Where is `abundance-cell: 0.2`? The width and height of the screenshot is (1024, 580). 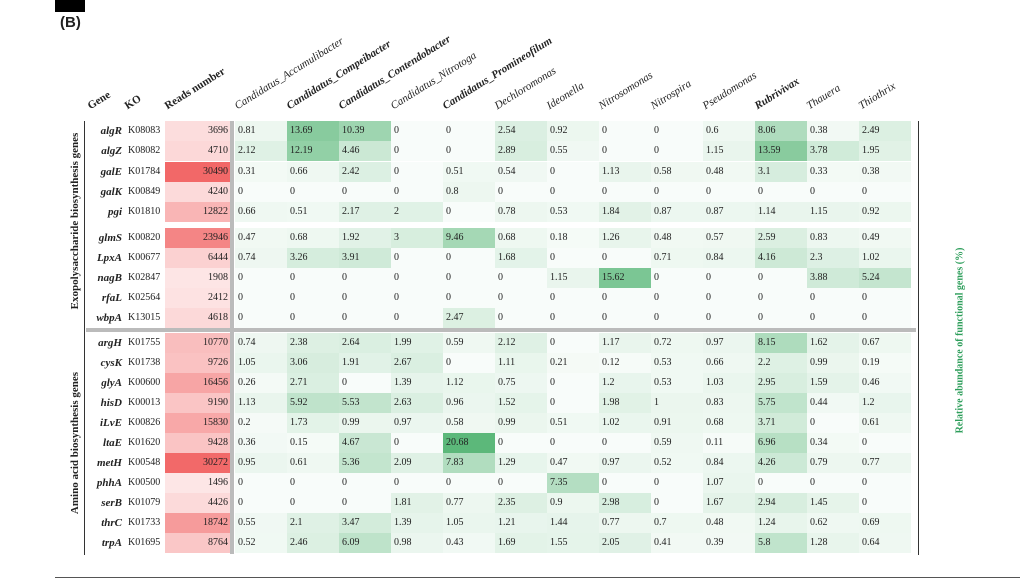
abundance-cell: 0.2 is located at coordinates (261, 423).